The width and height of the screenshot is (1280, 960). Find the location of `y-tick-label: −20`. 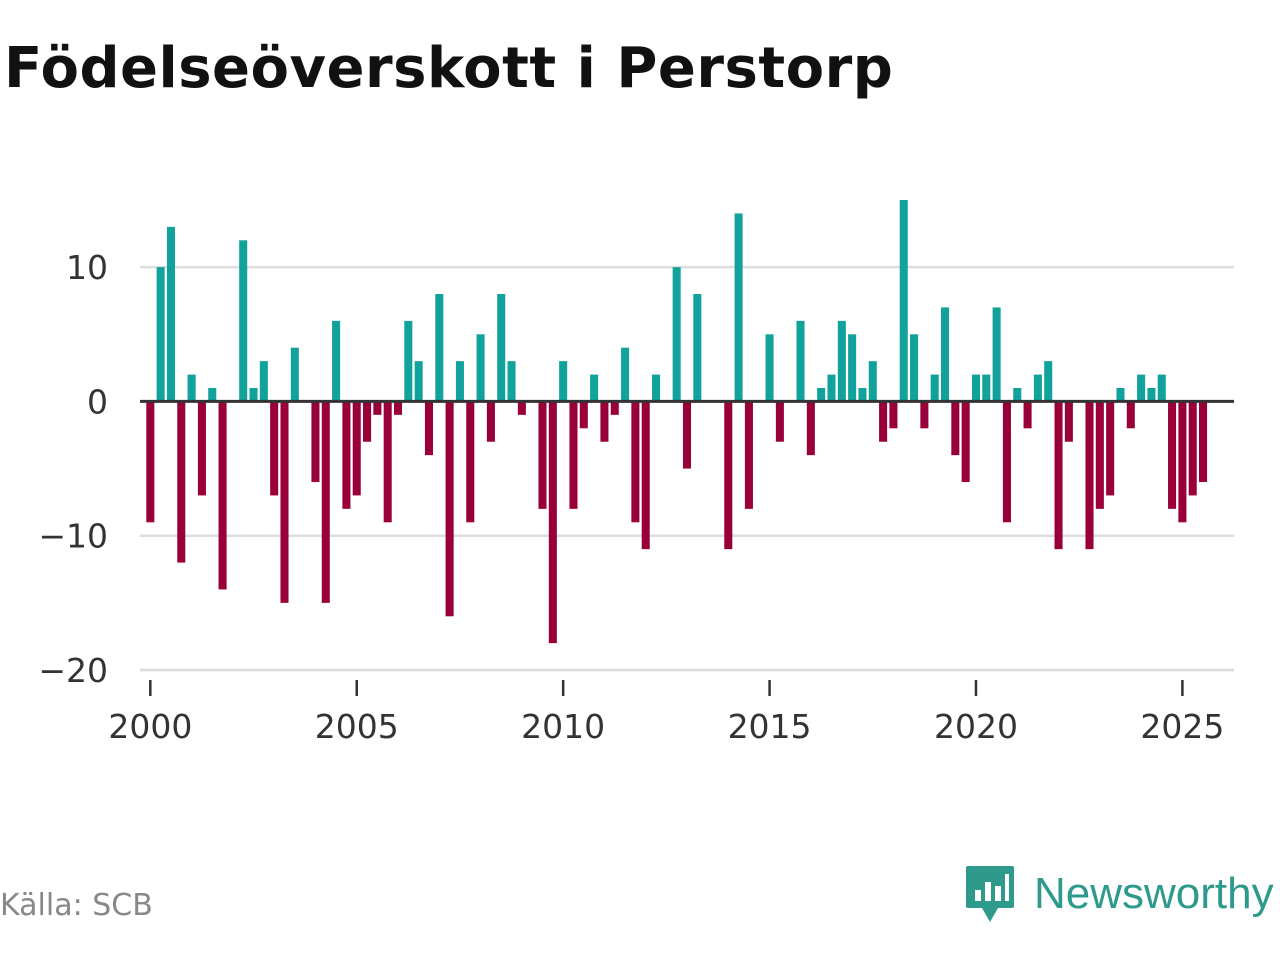

y-tick-label: −20 is located at coordinates (73, 670).